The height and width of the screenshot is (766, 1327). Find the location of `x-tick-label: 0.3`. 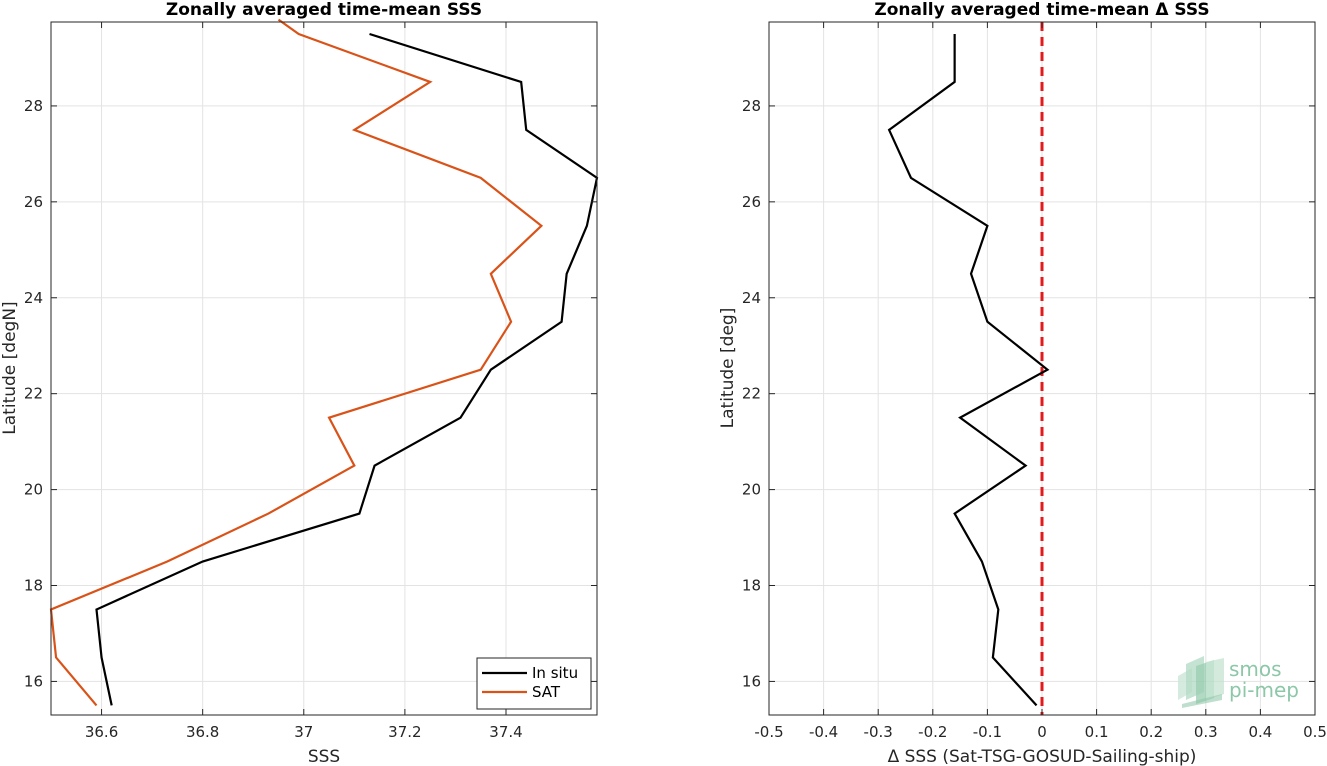

x-tick-label: 0.3 is located at coordinates (1206, 732).